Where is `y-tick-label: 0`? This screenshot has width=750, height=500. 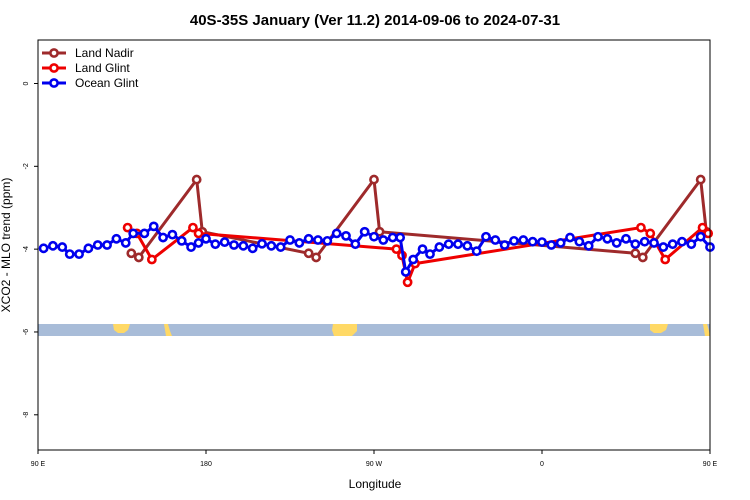 y-tick-label: 0 is located at coordinates (26, 83).